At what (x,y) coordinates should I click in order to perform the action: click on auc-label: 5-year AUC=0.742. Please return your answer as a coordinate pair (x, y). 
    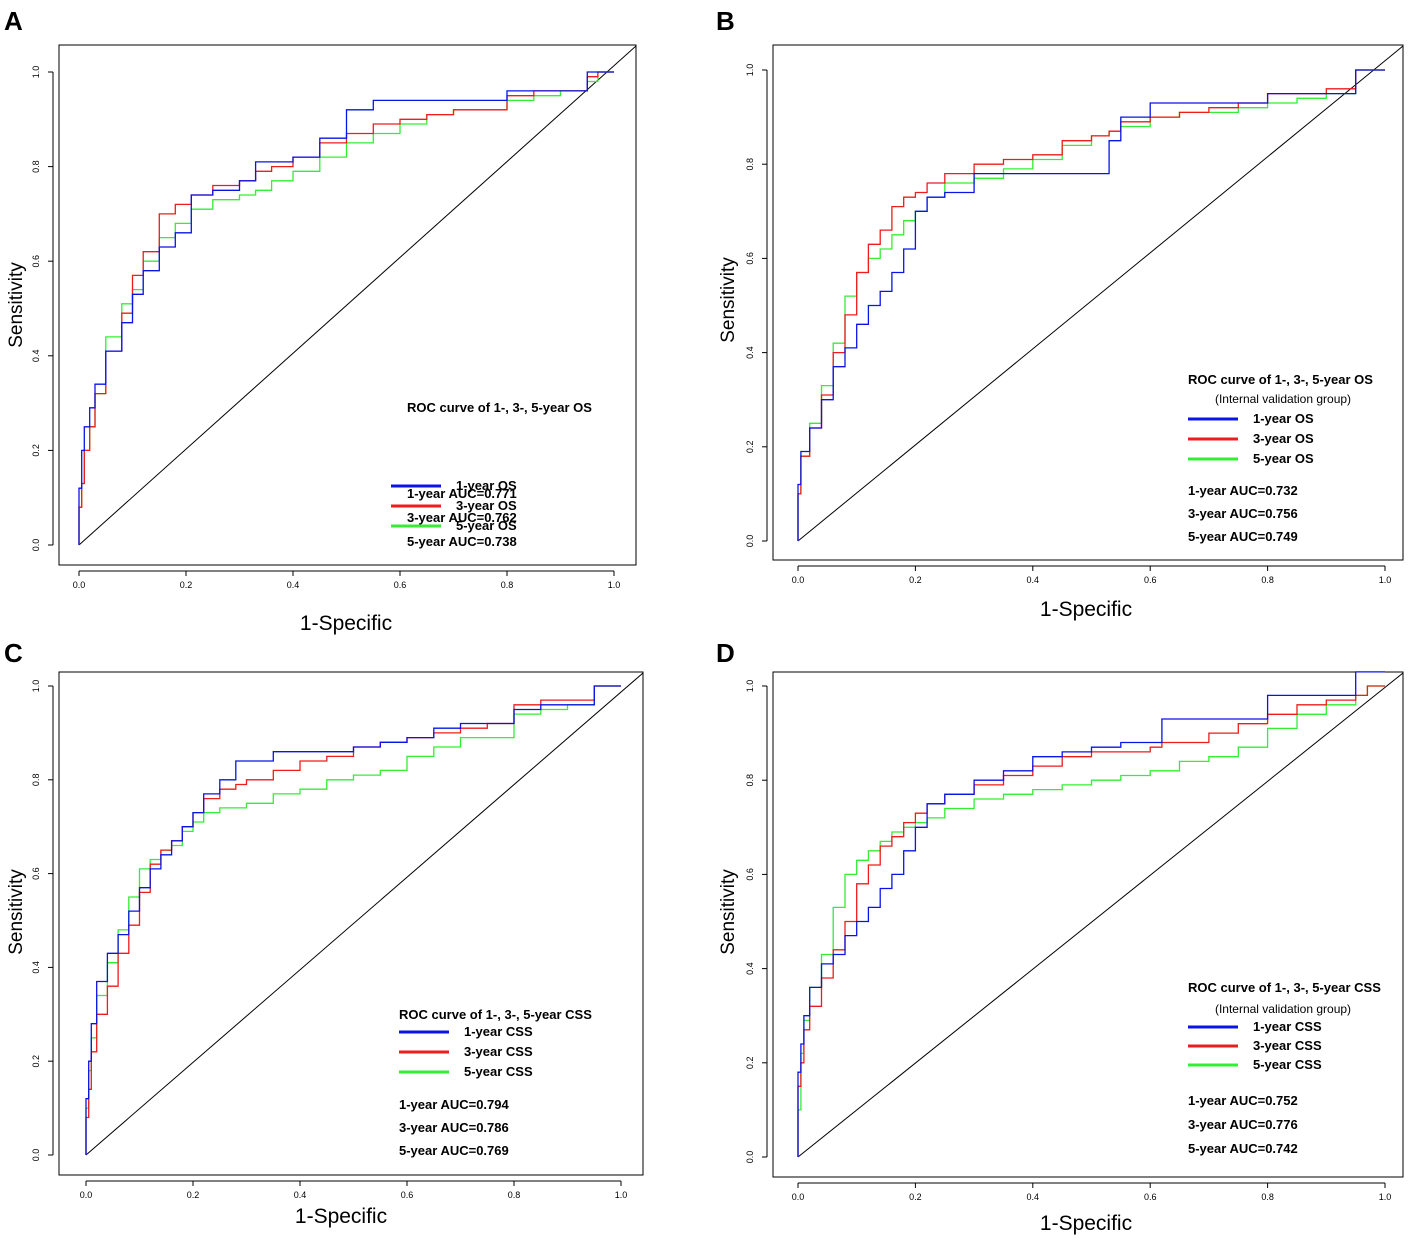
    Looking at the image, I should click on (1243, 1148).